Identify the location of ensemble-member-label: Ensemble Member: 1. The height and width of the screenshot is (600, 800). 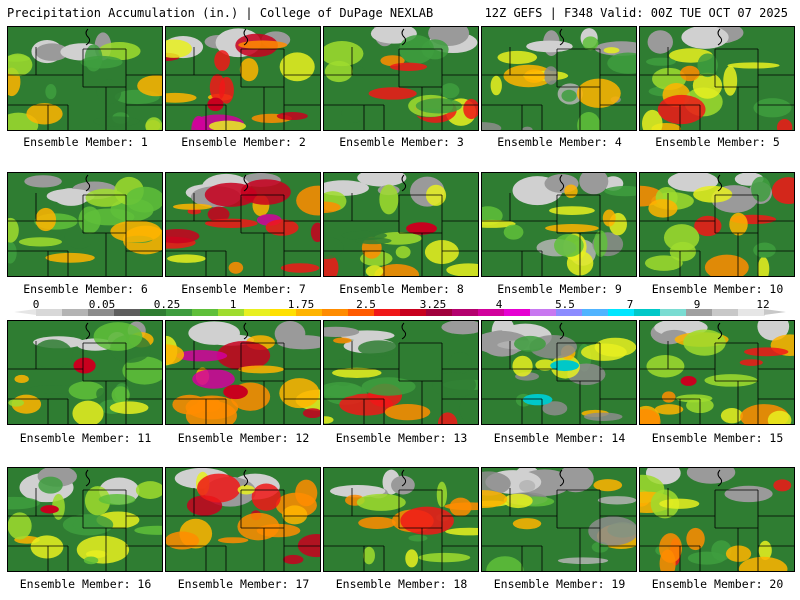
(85, 142).